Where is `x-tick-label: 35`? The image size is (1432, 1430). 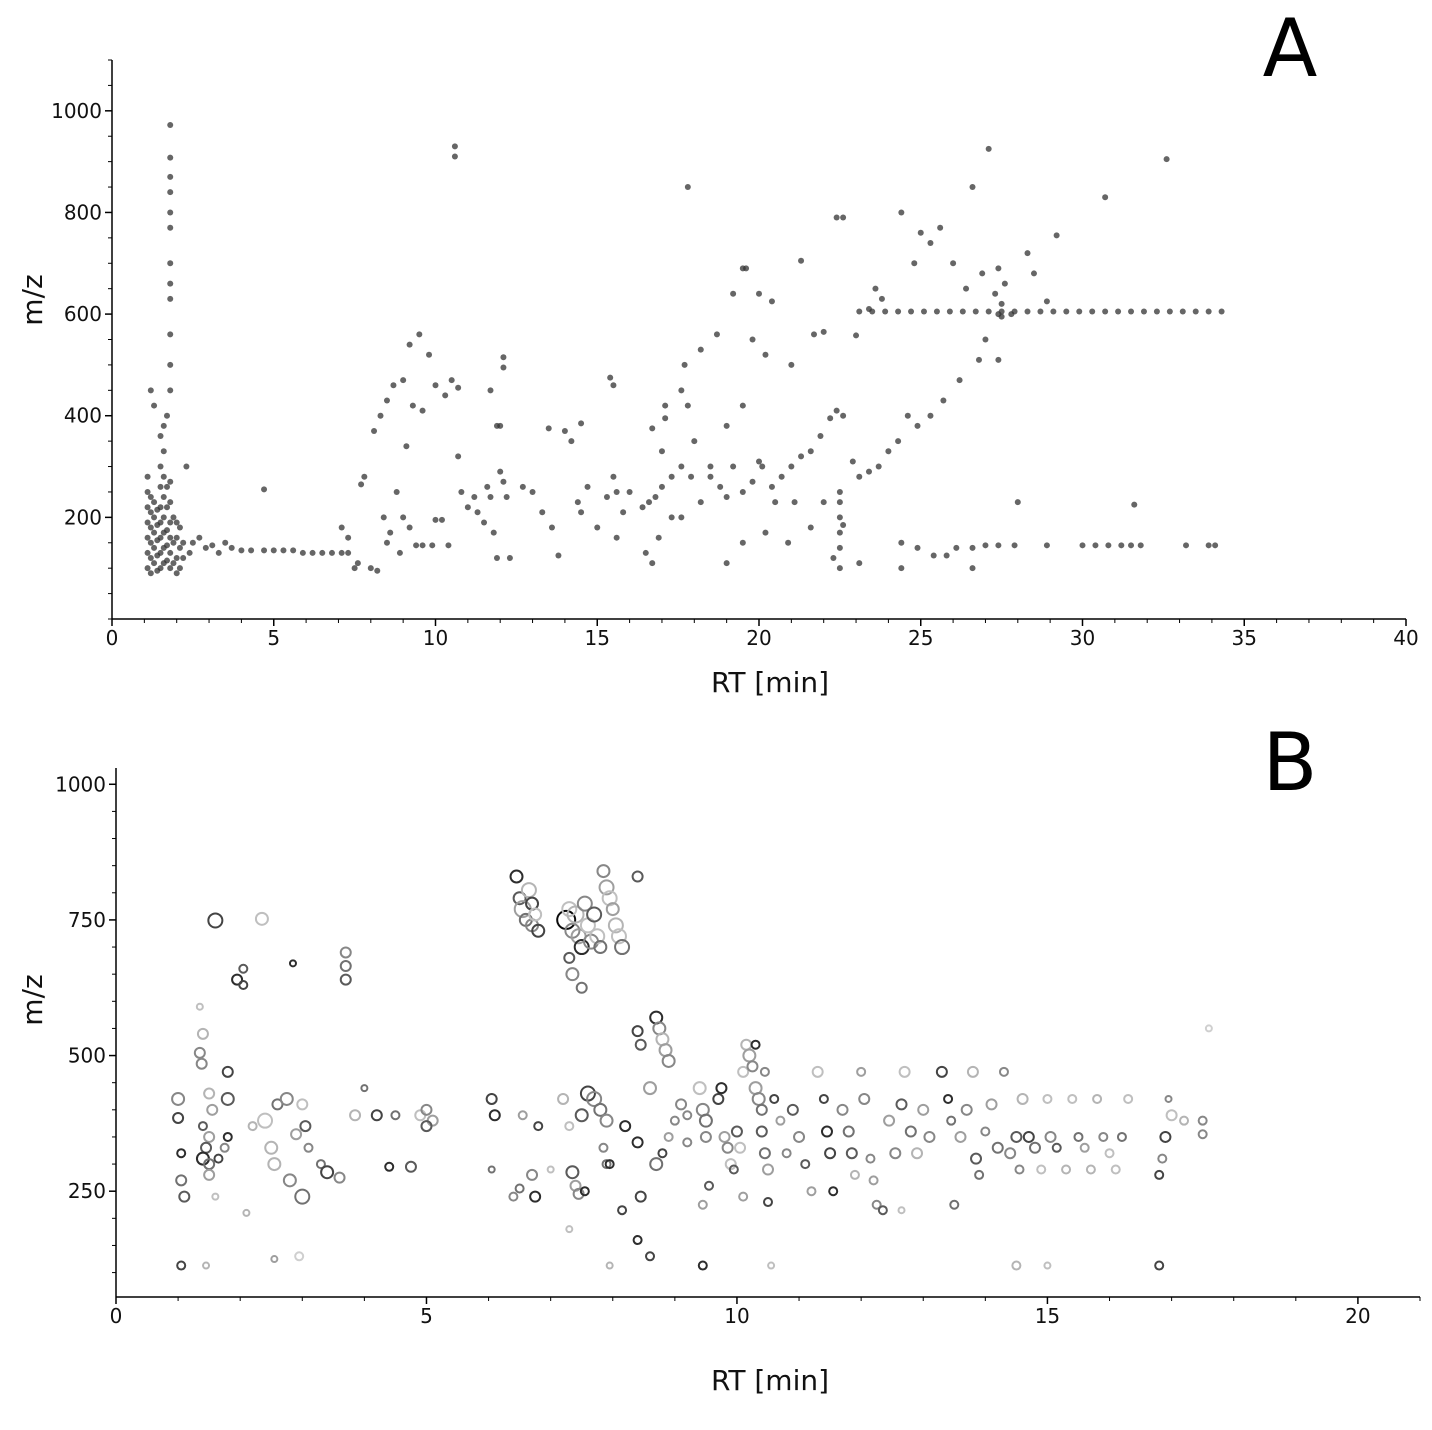
x-tick-label: 35 is located at coordinates (1244, 638).